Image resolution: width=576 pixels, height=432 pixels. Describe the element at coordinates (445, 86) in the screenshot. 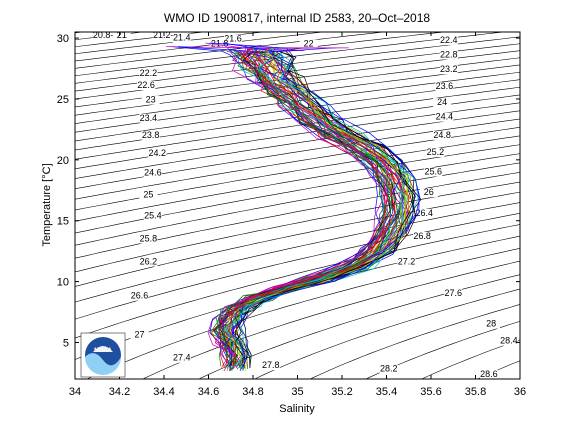

I see `contour-label: 23.6` at that location.